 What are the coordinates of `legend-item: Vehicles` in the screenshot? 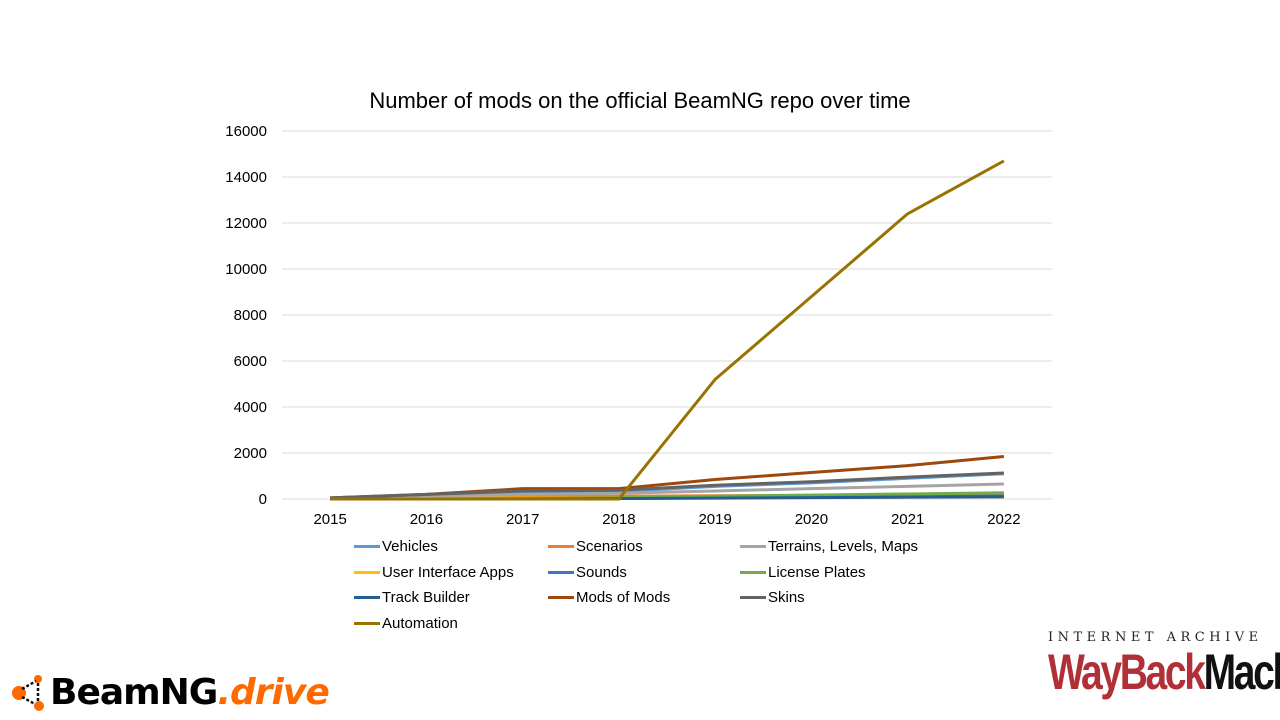 It's located at (396, 546).